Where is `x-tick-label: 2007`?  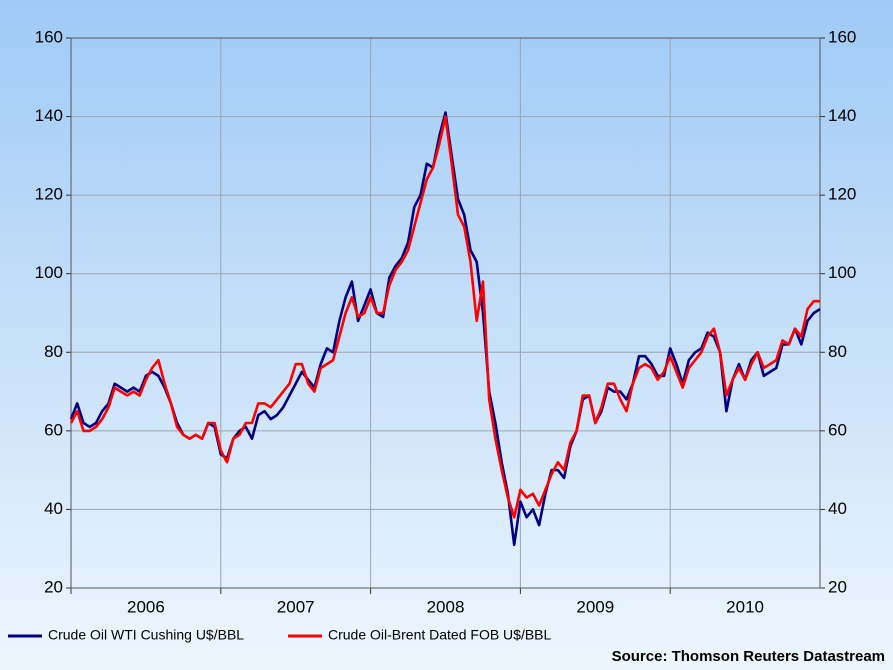 x-tick-label: 2007 is located at coordinates (296, 606).